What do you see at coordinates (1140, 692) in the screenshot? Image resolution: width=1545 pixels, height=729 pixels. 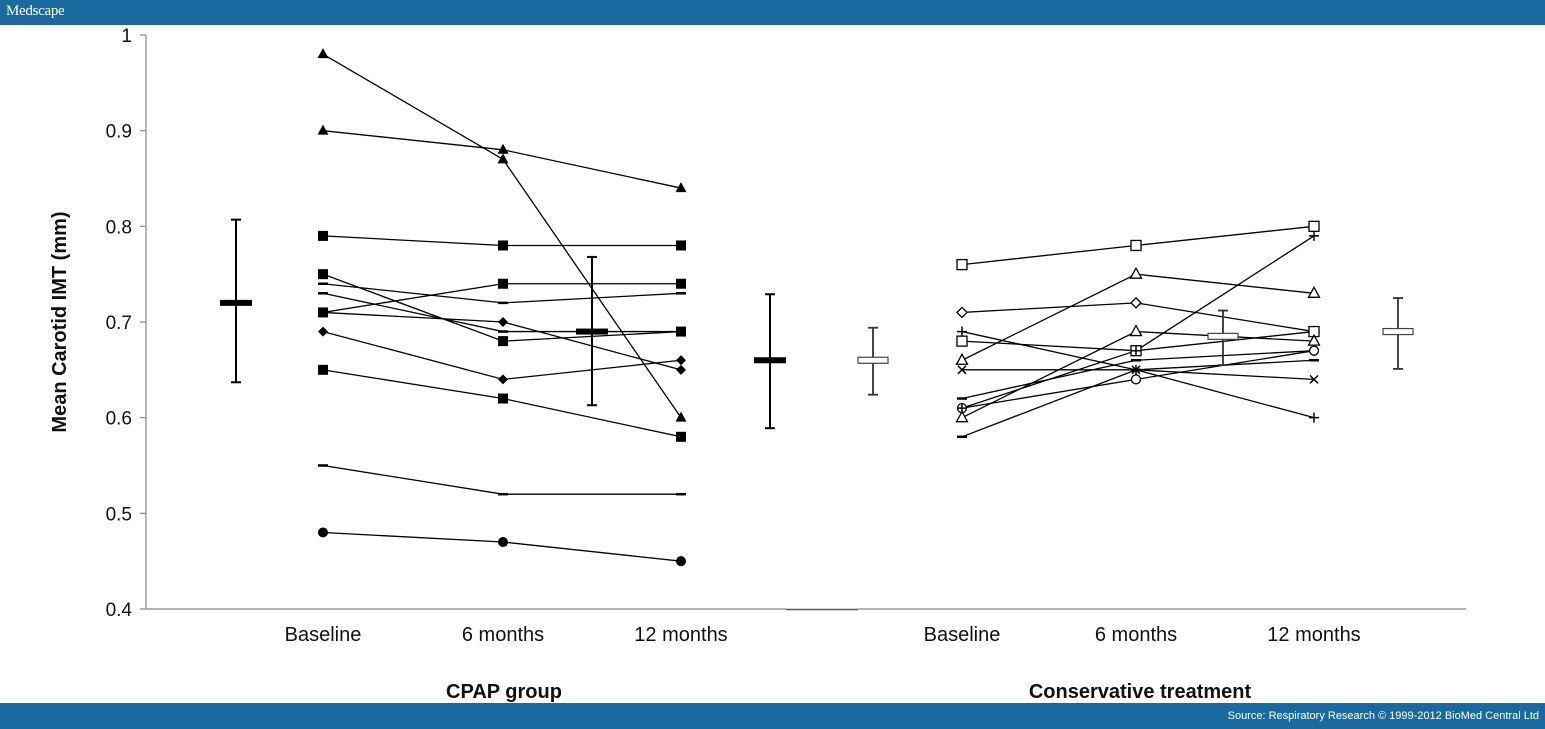 I see `group-label: Conservative treatment` at bounding box center [1140, 692].